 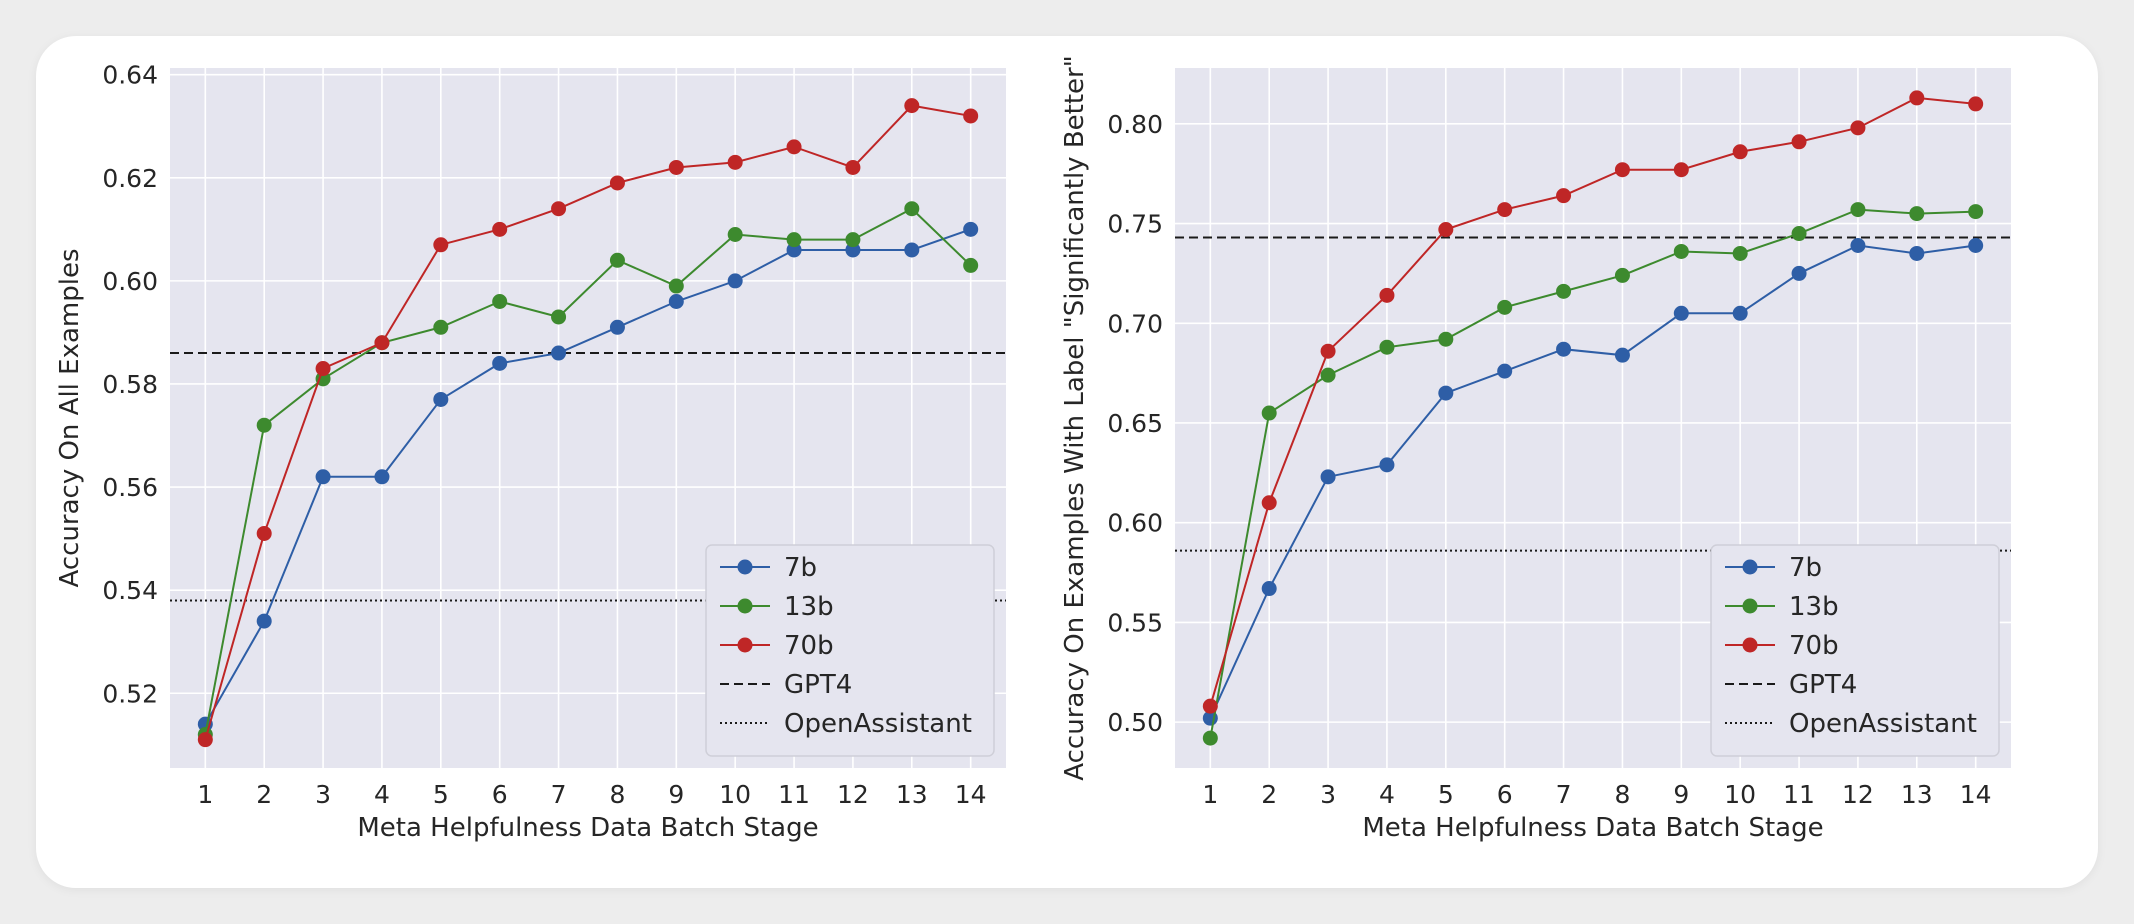 What do you see at coordinates (1505, 794) in the screenshot?
I see `x-tick-label: 6` at bounding box center [1505, 794].